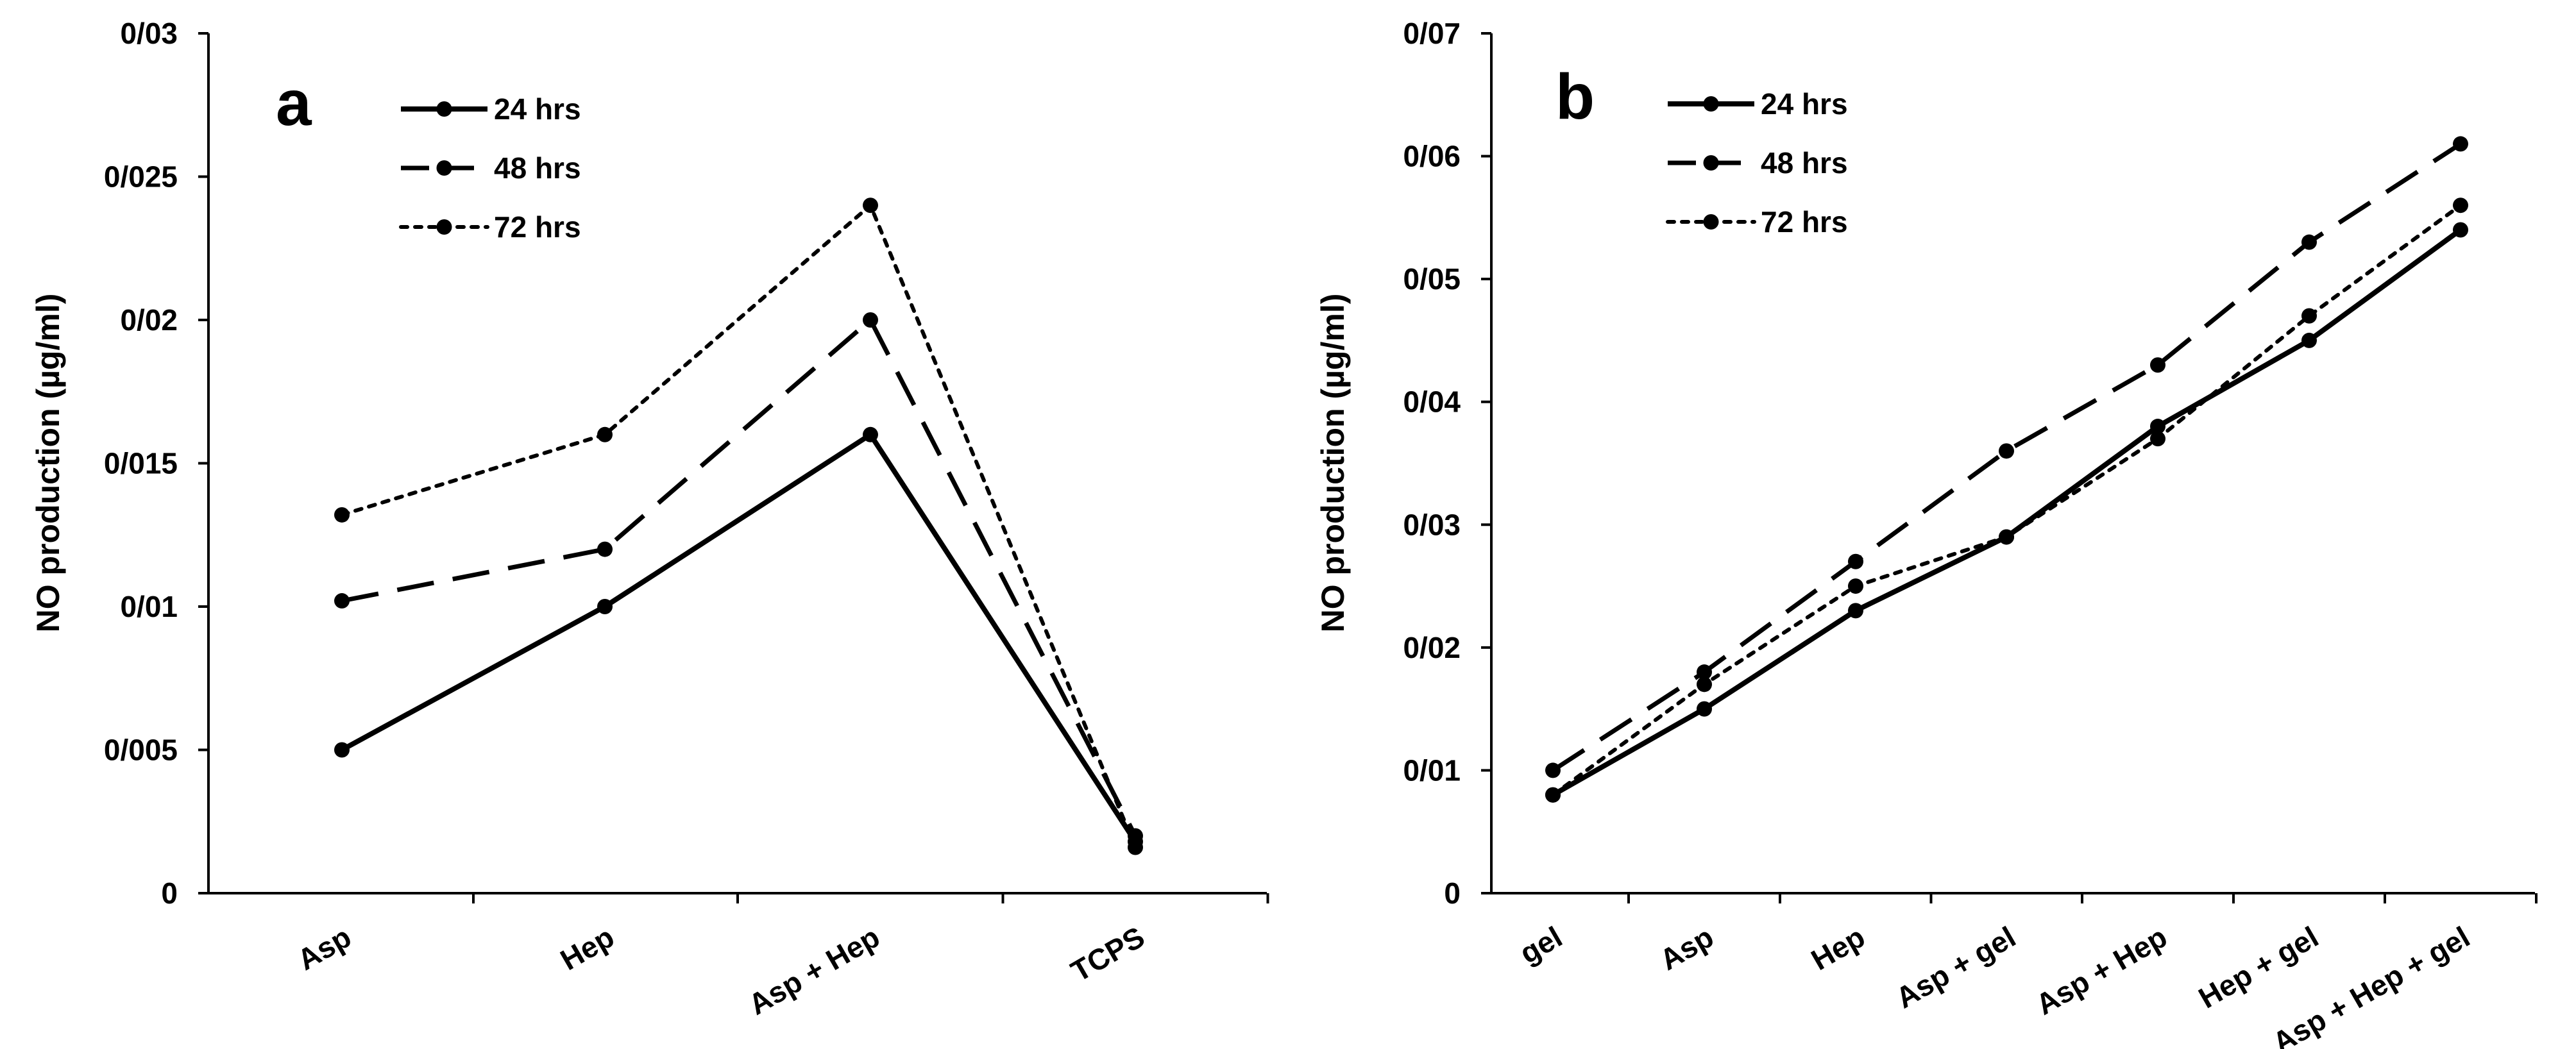  I want to click on y-tick-label: 0/04, so click(1432, 402).